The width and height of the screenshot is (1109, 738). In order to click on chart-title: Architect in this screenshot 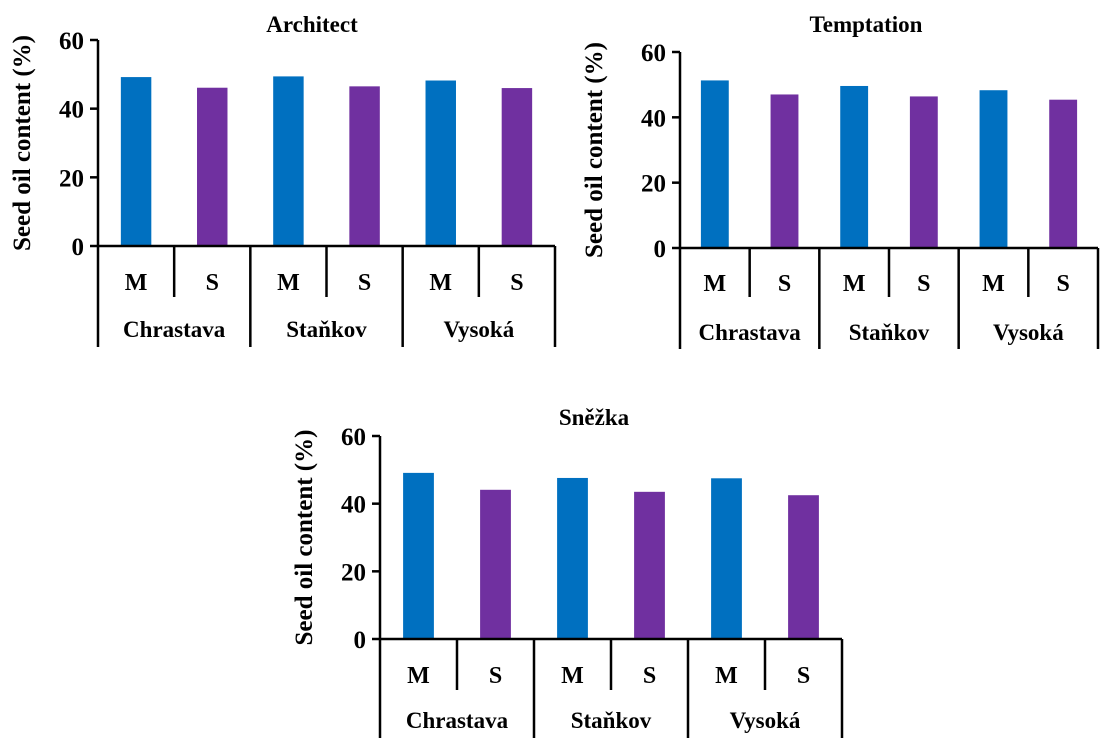, I will do `click(312, 24)`.